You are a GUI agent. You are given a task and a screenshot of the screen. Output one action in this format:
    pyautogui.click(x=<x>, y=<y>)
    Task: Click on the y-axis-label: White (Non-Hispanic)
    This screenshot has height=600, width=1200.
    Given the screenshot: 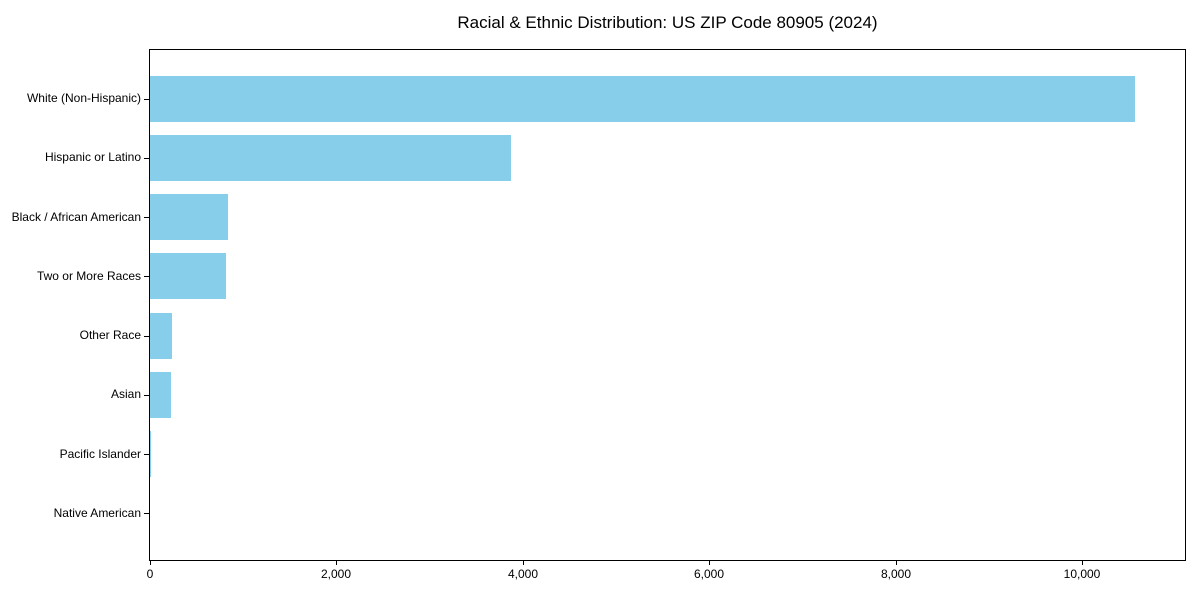 What is the action you would take?
    pyautogui.click(x=83, y=98)
    